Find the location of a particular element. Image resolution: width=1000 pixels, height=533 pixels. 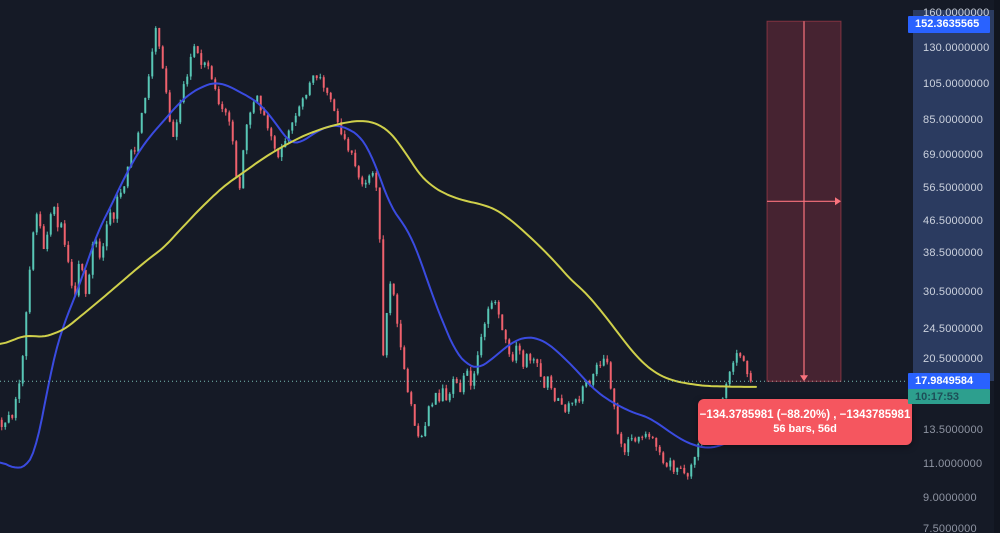

price-scale-tick: 38.5000000 is located at coordinates (953, 253).